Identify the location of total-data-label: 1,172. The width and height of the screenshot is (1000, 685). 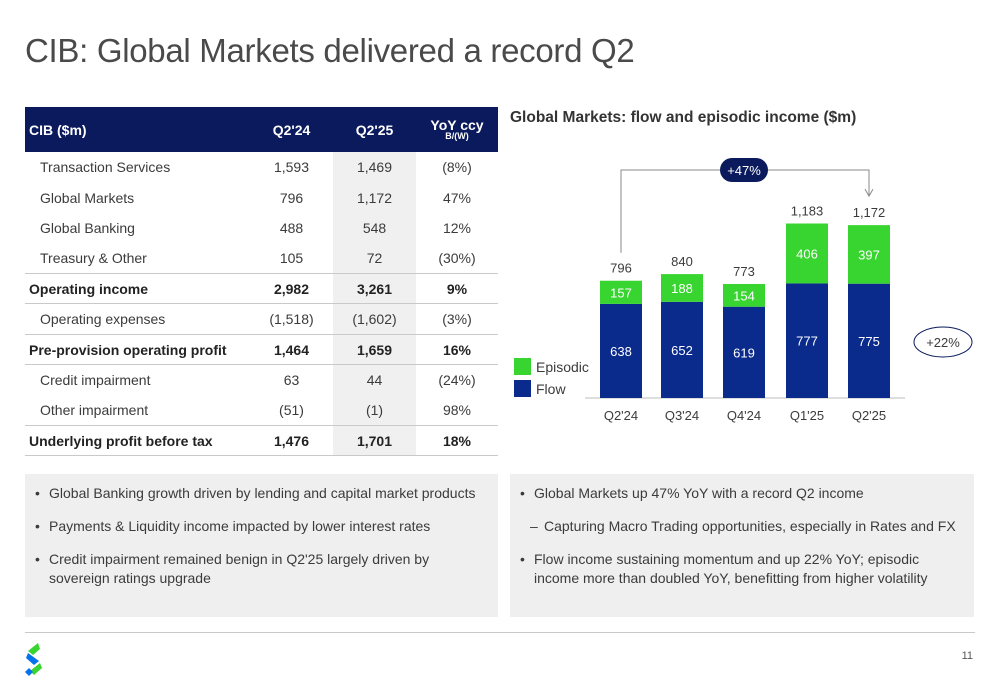
(869, 212).